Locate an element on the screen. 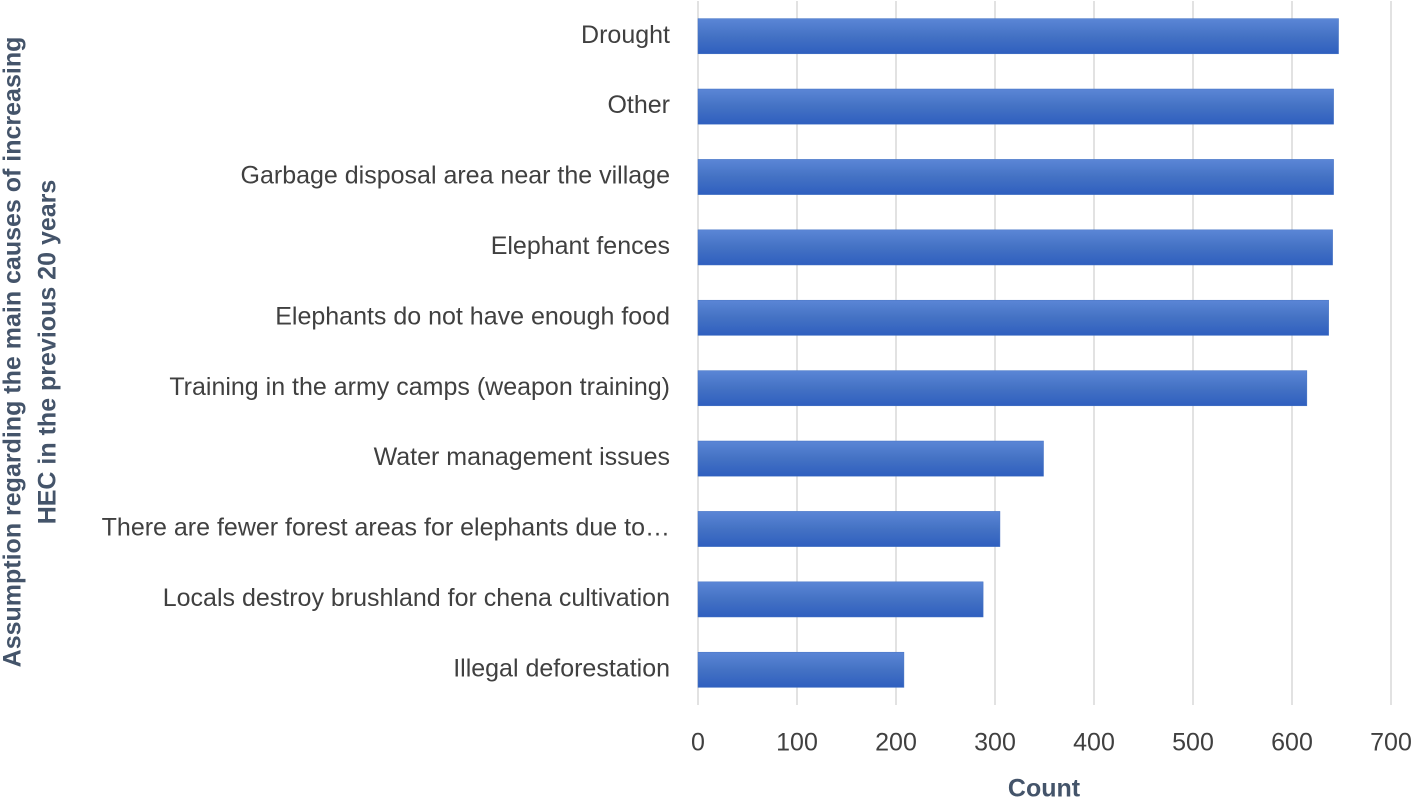 The width and height of the screenshot is (1413, 800). x-tick-label: 0 is located at coordinates (698, 743).